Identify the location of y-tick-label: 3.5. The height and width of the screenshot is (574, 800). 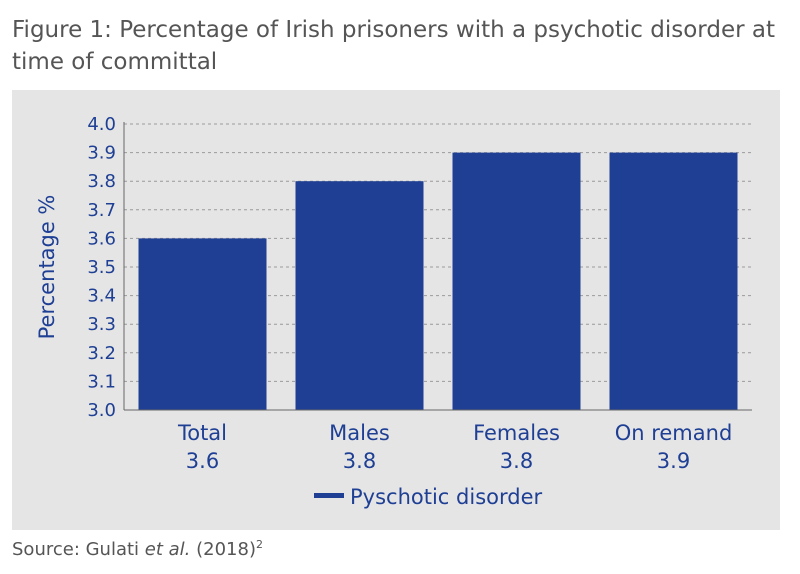
(101, 267).